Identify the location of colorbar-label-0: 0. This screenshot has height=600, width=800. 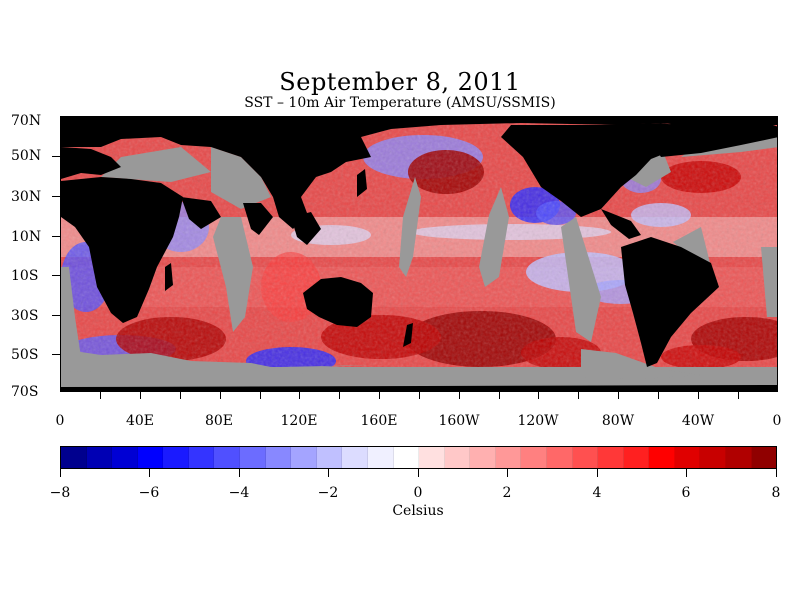
(418, 493).